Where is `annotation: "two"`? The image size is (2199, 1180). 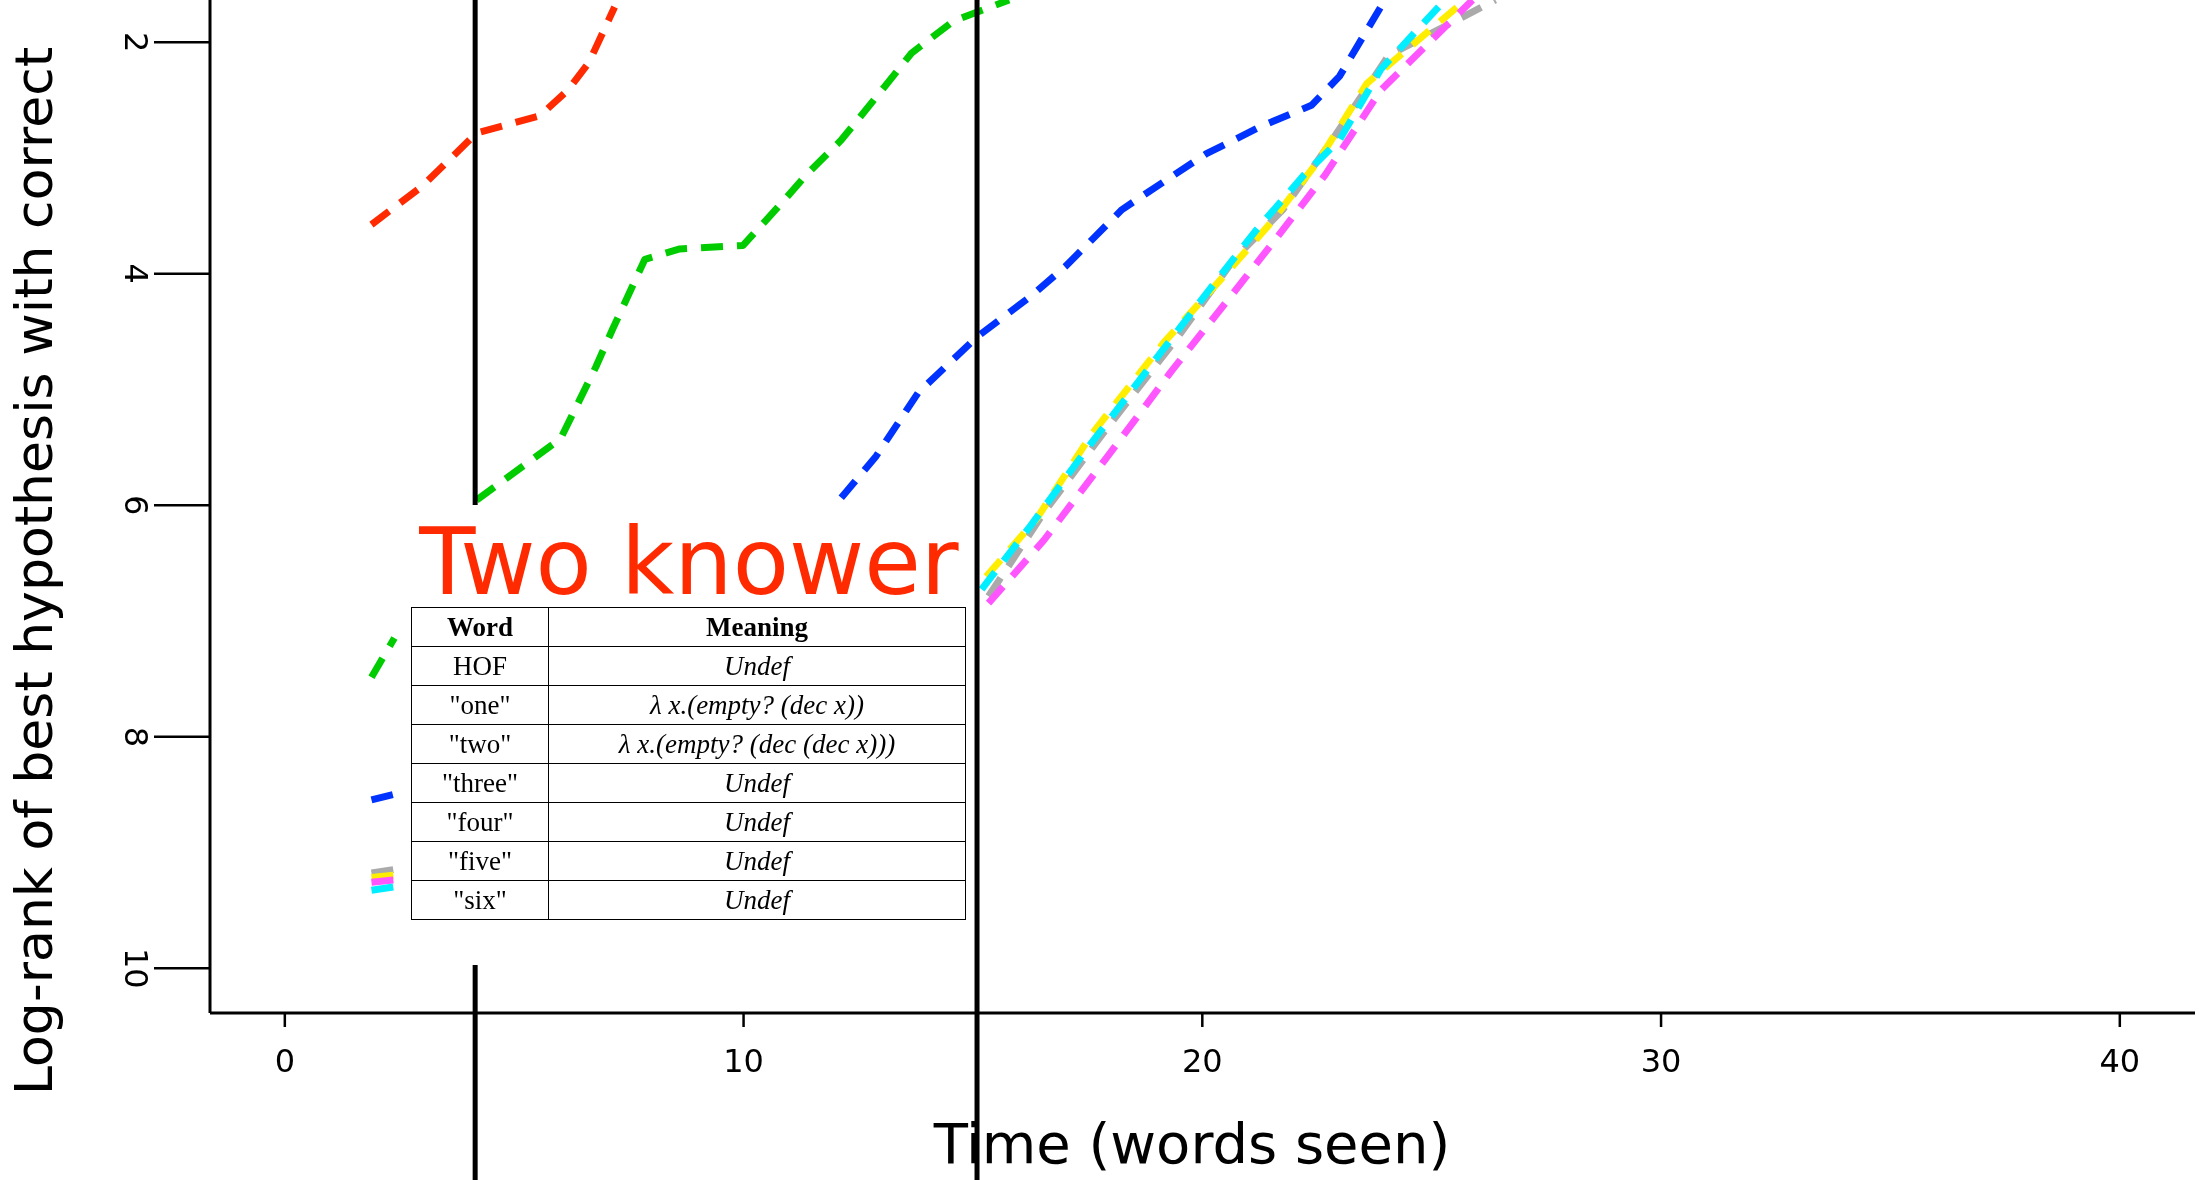
annotation: "two" is located at coordinates (480, 744).